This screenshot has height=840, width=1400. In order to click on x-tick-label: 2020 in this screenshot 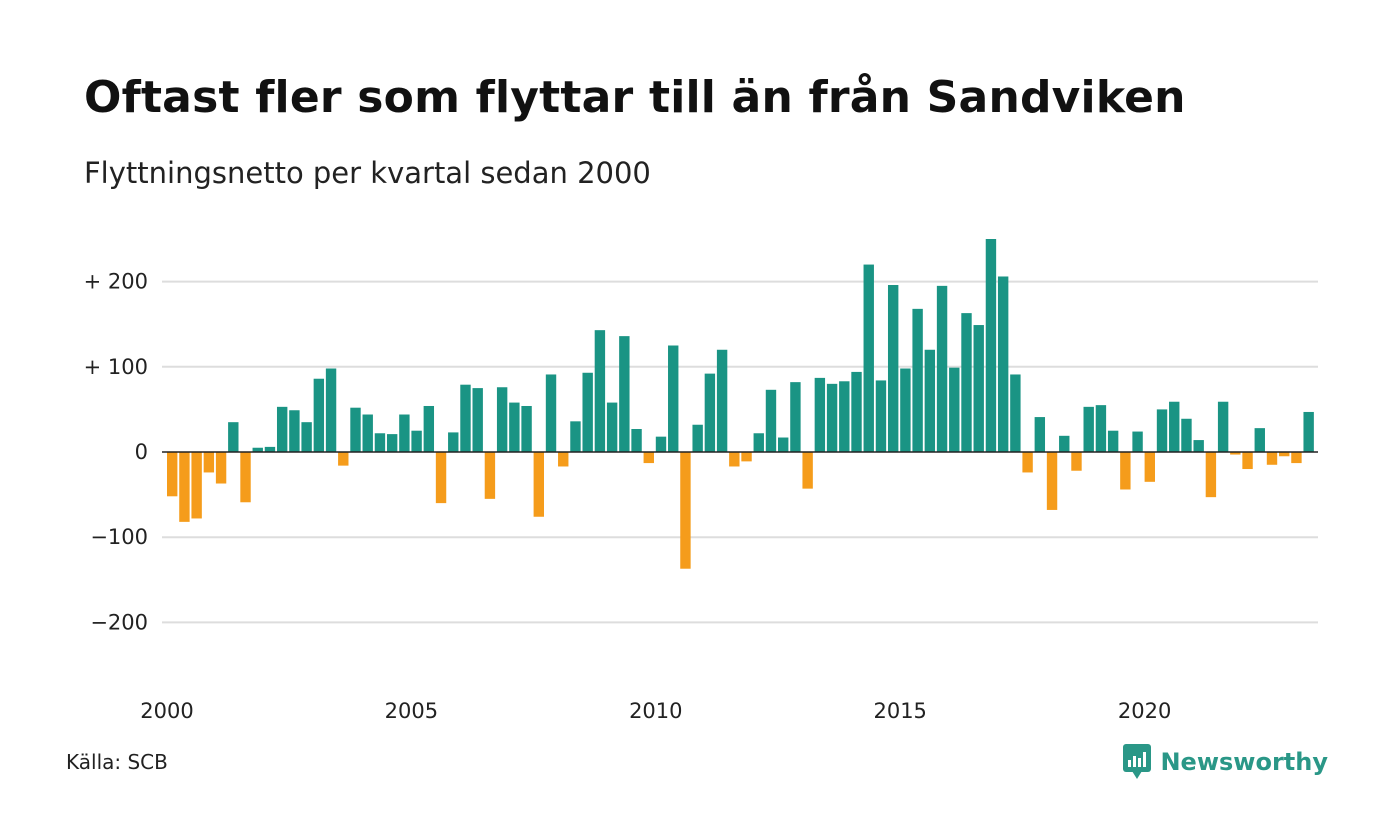, I will do `click(1144, 711)`.